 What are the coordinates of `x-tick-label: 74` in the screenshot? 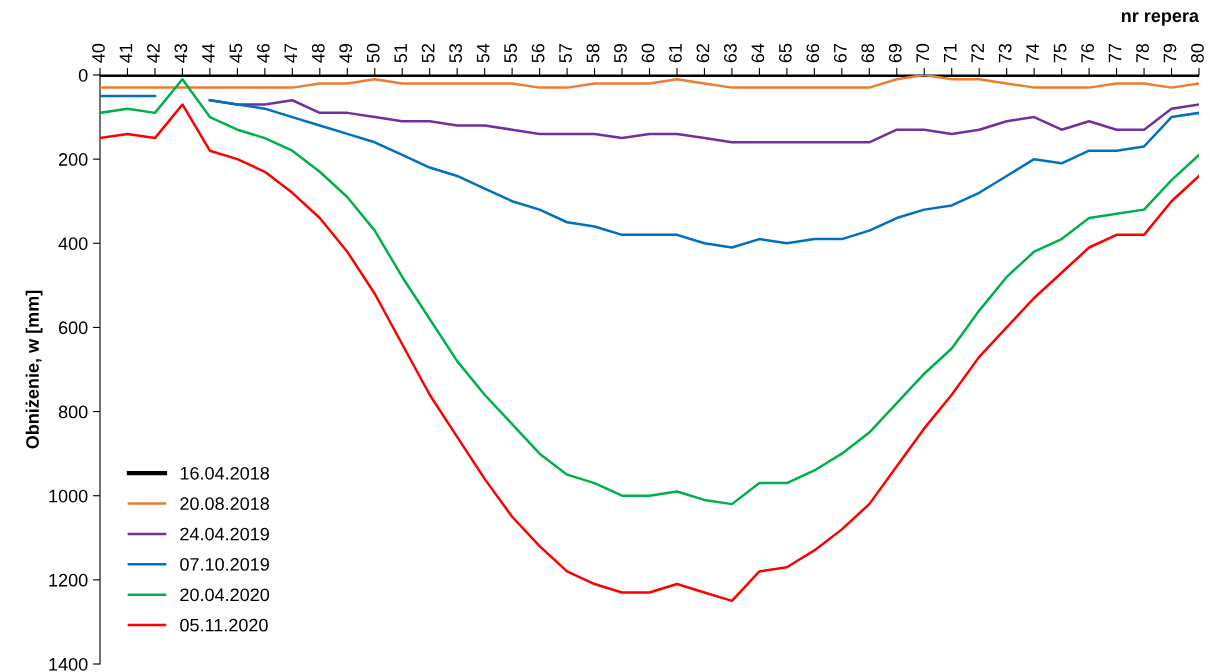 It's located at (1032, 53).